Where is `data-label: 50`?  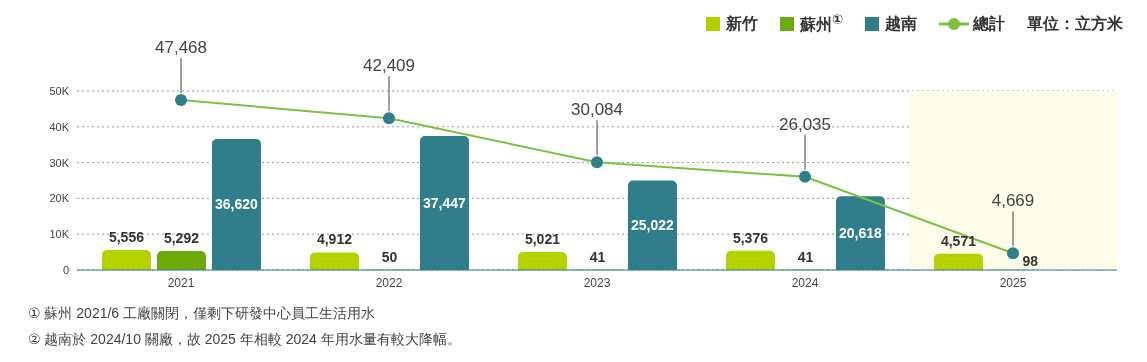
data-label: 50 is located at coordinates (389, 256).